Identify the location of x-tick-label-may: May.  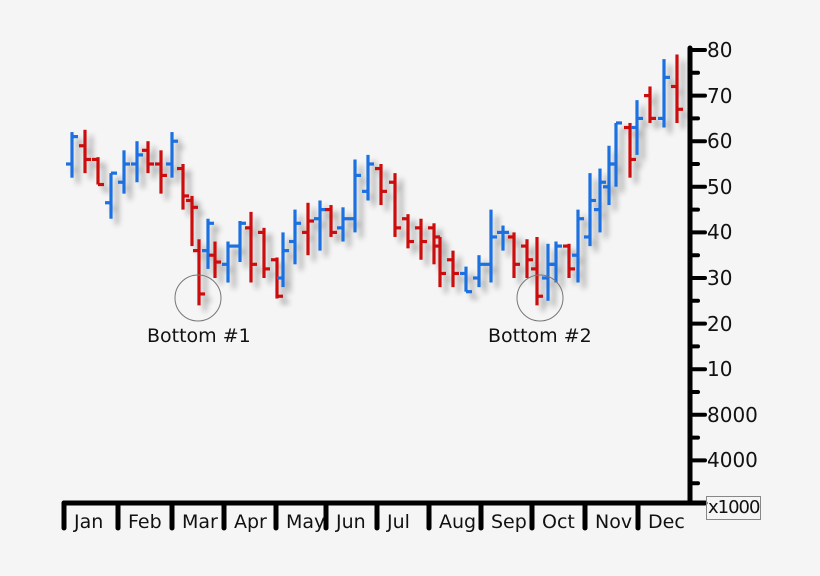
(306, 522).